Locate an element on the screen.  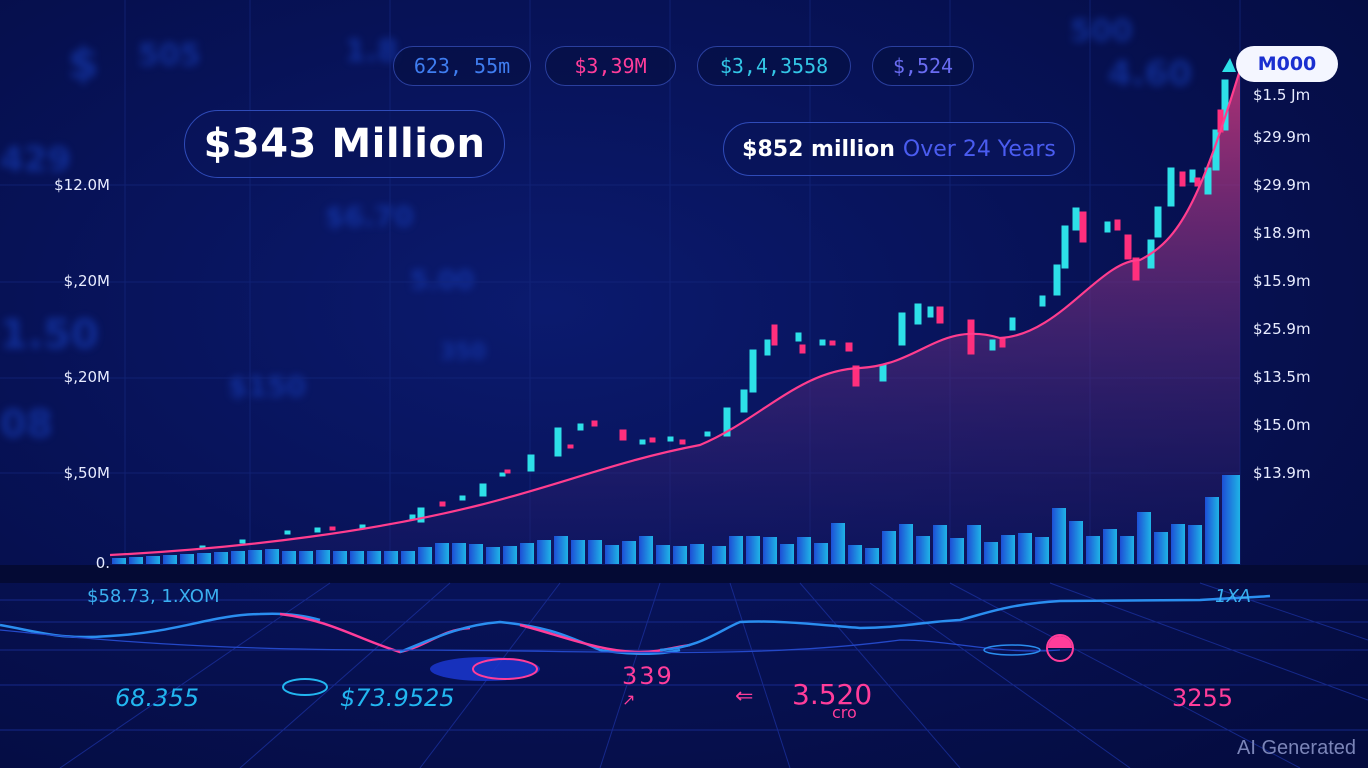
top-pill-3: $3,4,3558 is located at coordinates (774, 66).